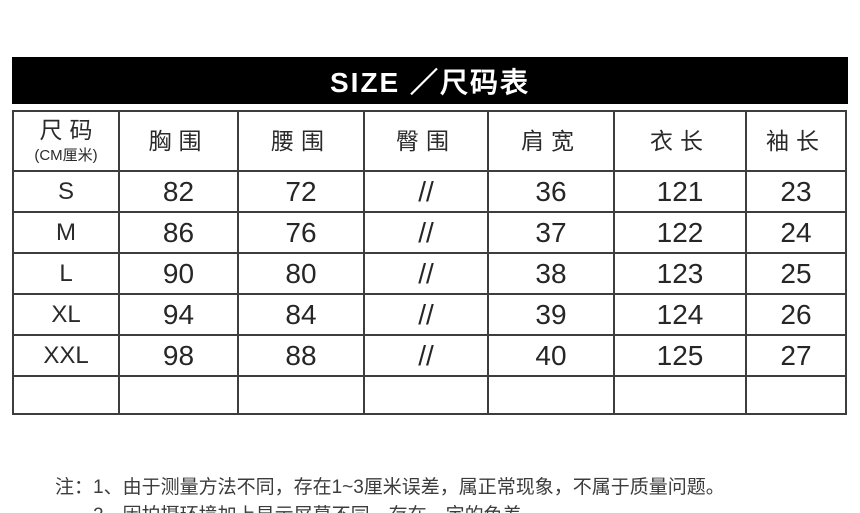 This screenshot has height=513, width=860. What do you see at coordinates (796, 191) in the screenshot?
I see `value-cell-sleeve: 23` at bounding box center [796, 191].